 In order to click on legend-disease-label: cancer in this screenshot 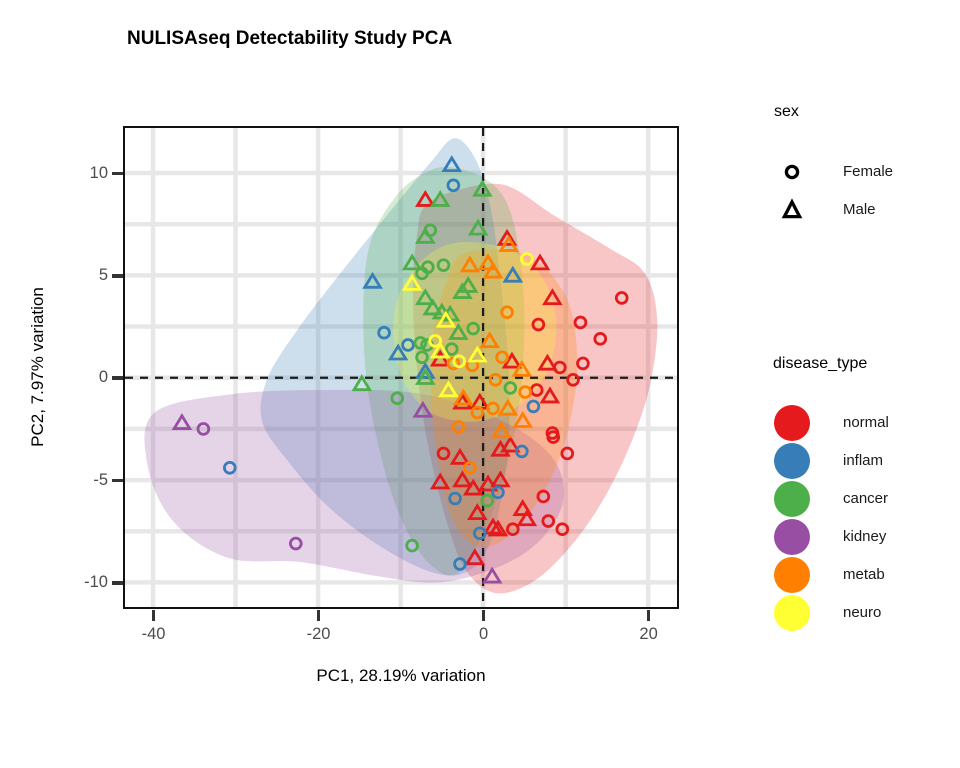, I will do `click(866, 498)`.